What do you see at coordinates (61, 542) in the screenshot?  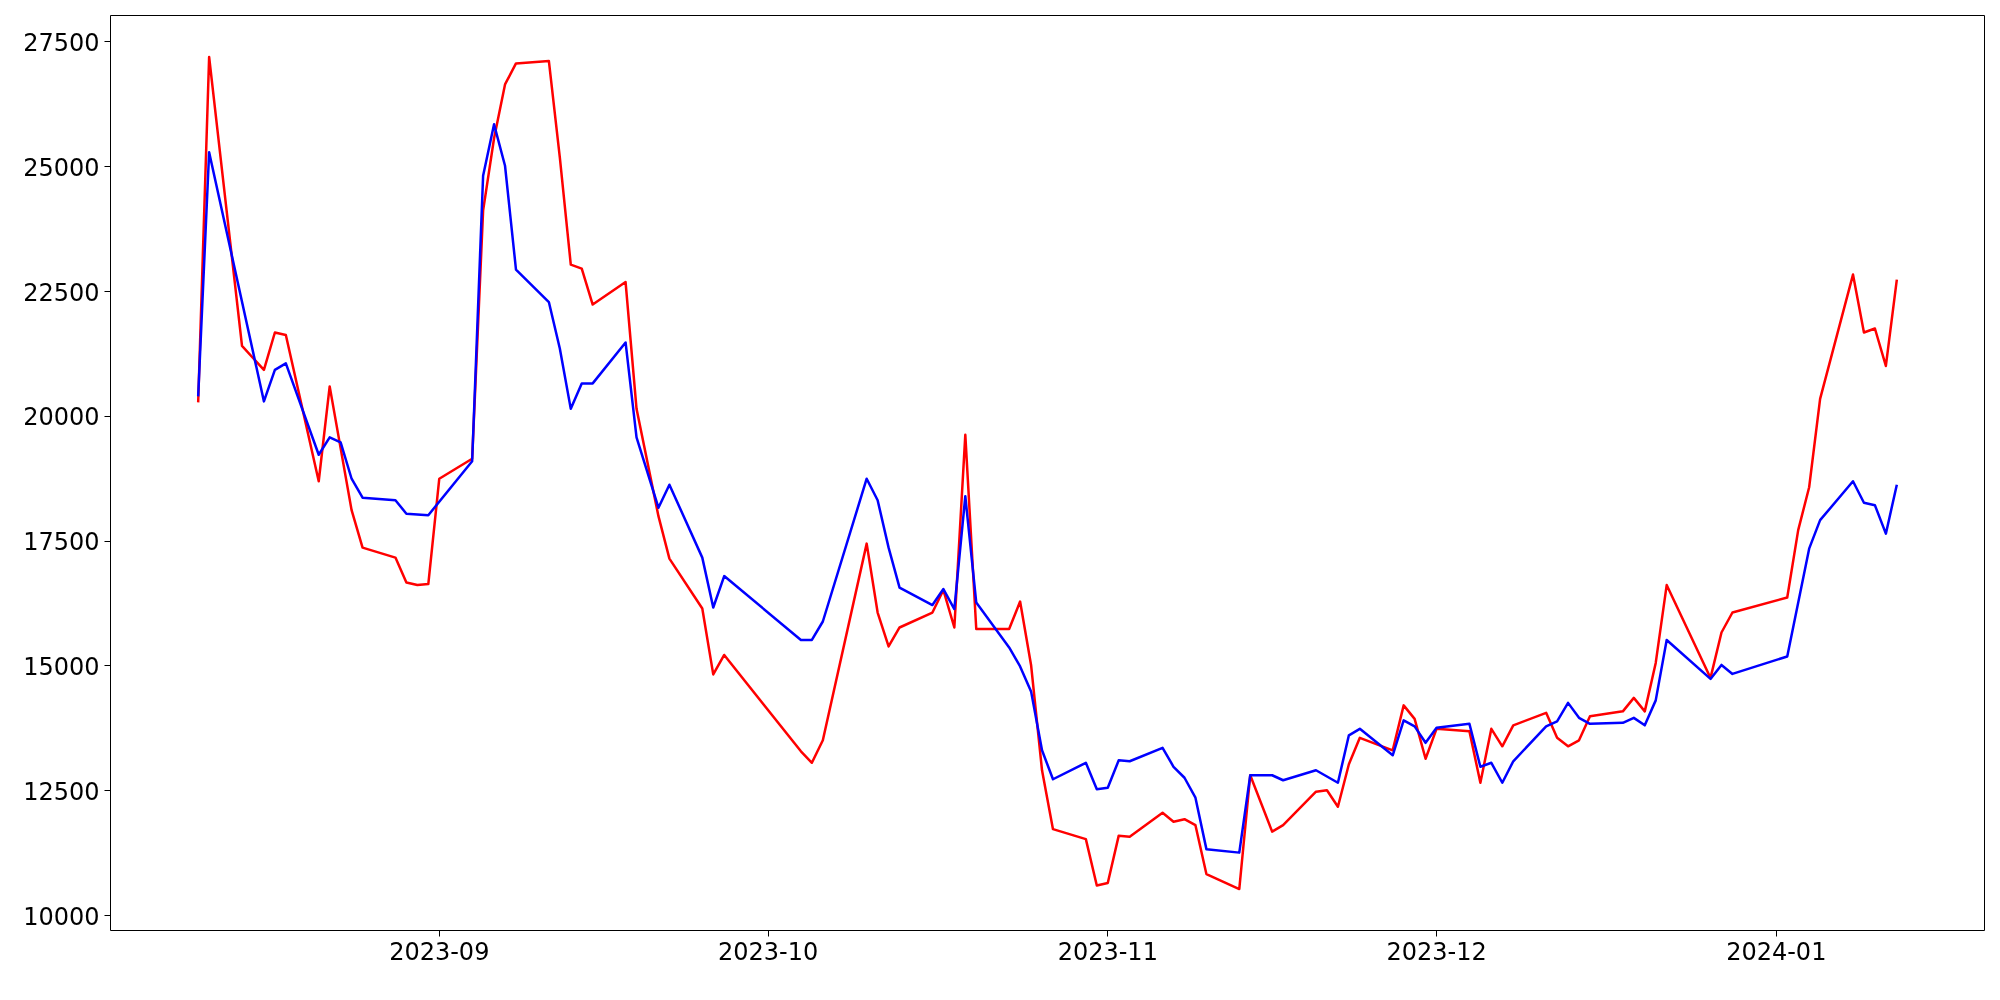 I see `y-tick-label: 17500` at bounding box center [61, 542].